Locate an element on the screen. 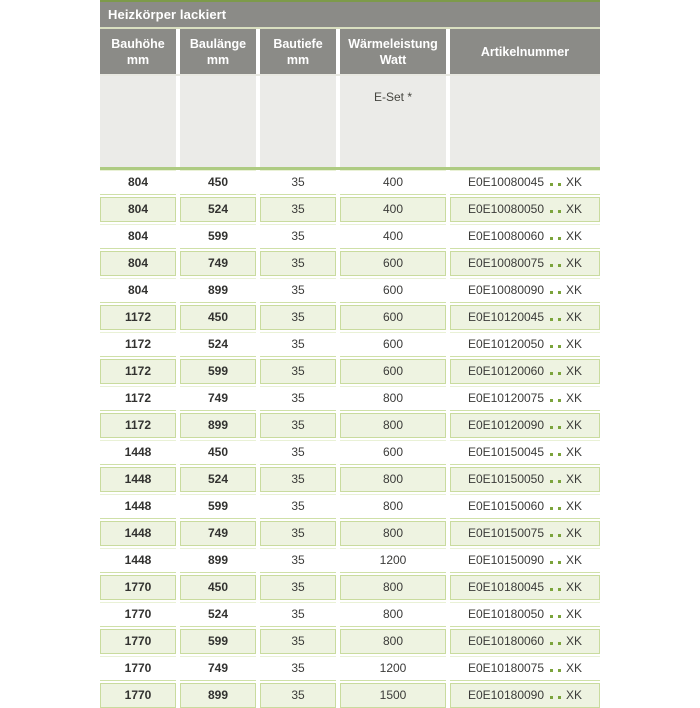  artikelnummer-text: E0E10080090 is located at coordinates (506, 290).